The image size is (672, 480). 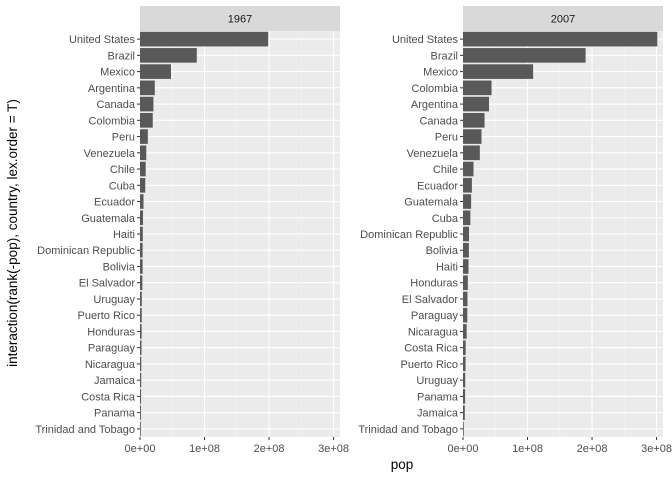 I want to click on y-tick-label: Mexico, so click(x=117, y=73).